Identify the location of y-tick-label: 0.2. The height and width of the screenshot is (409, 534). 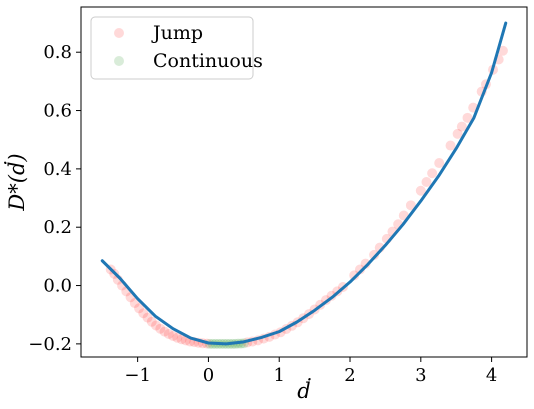
(57, 227).